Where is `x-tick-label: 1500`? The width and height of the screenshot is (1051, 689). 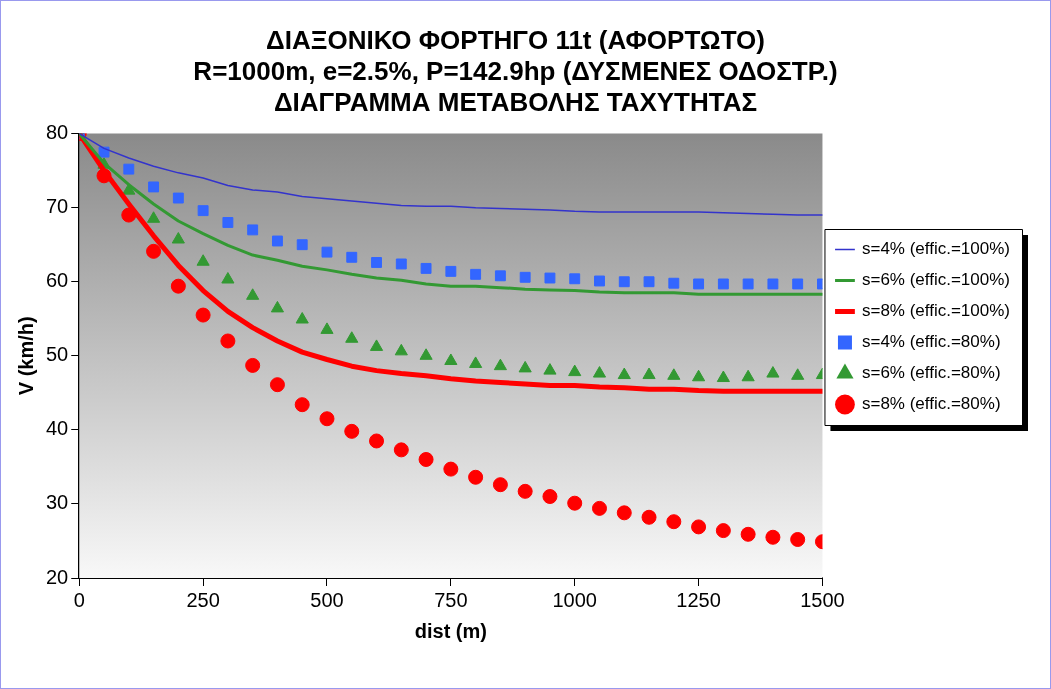 x-tick-label: 1500 is located at coordinates (822, 599).